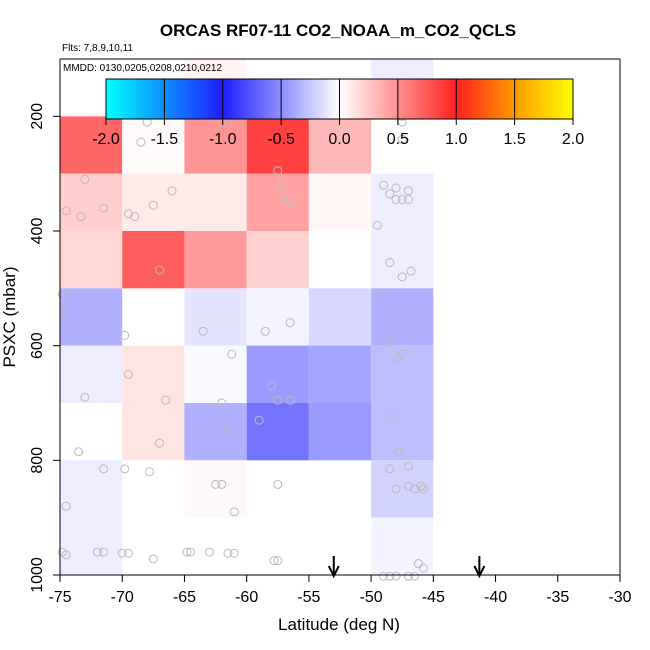  I want to click on y-axis-label: PSXC (mbar), so click(9, 316).